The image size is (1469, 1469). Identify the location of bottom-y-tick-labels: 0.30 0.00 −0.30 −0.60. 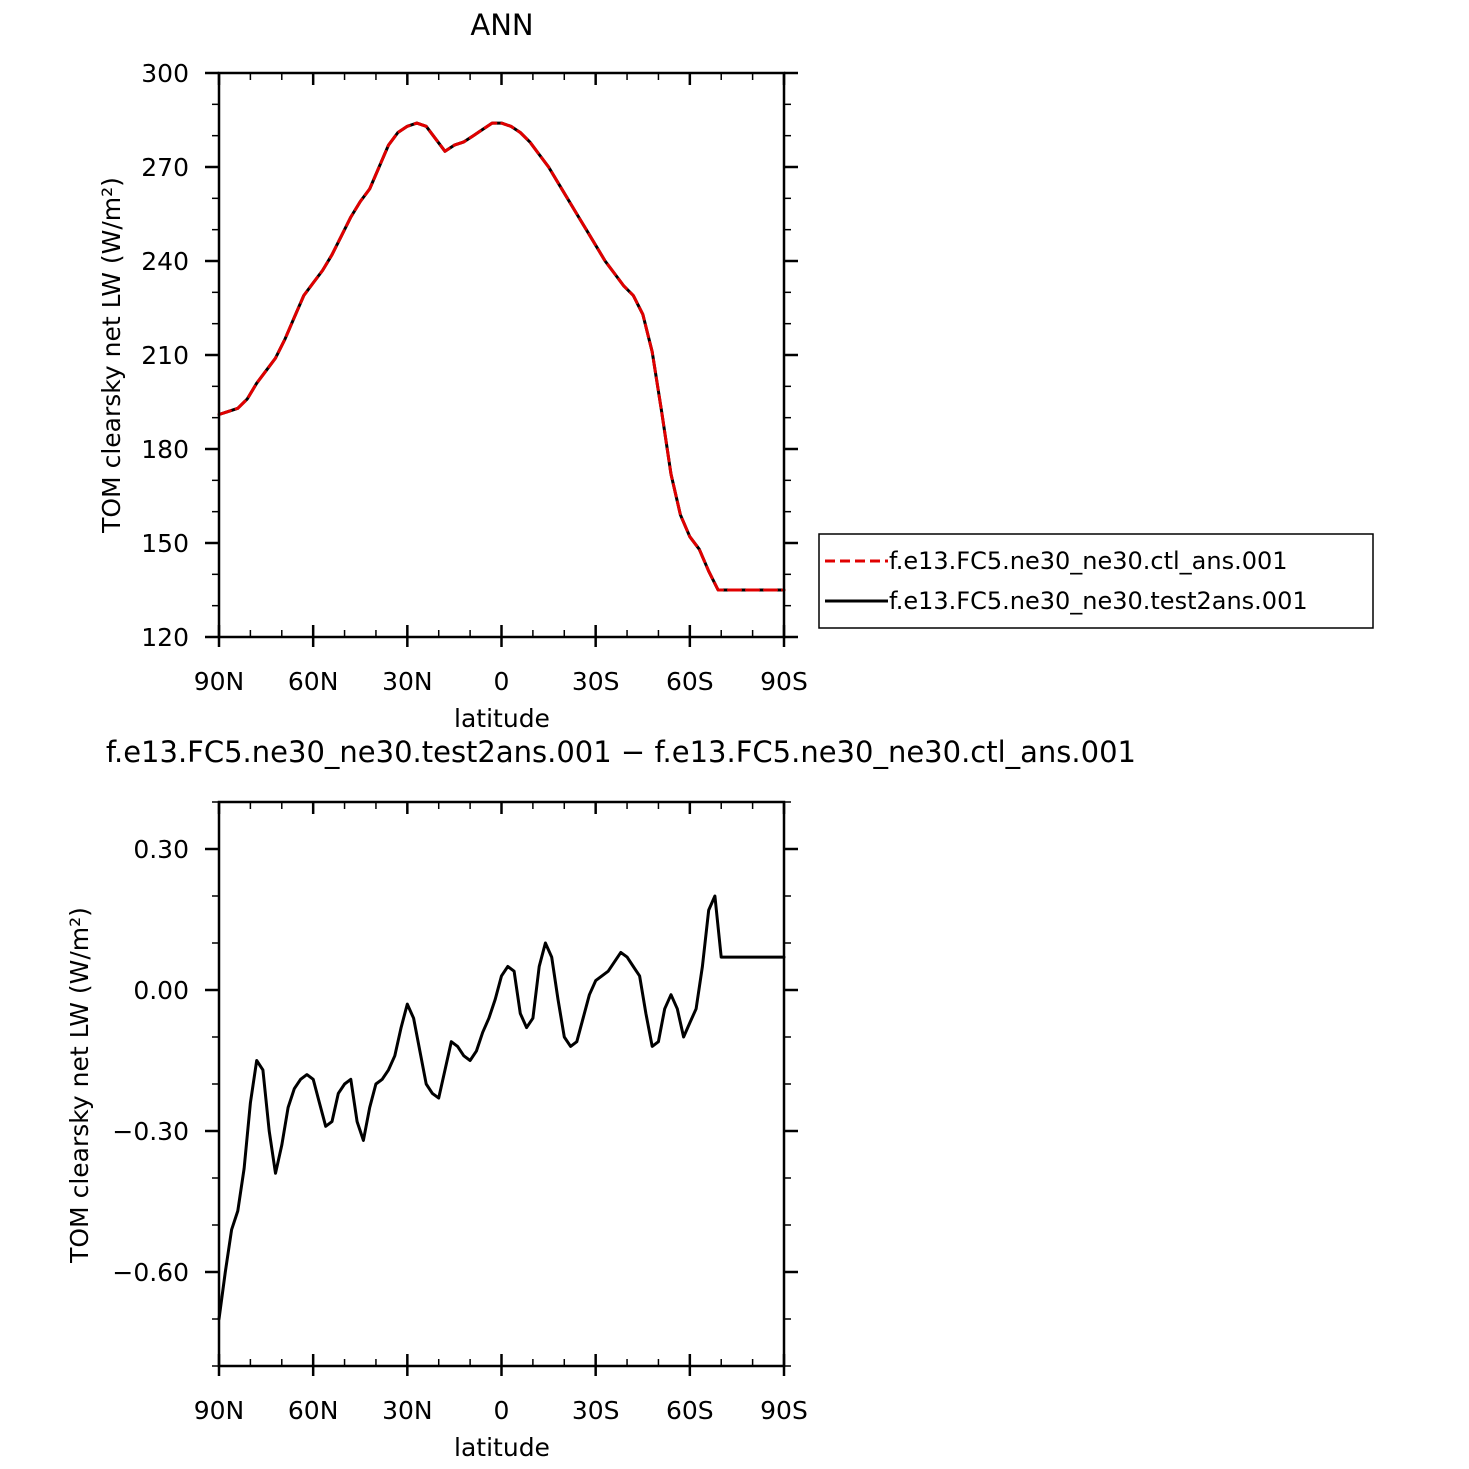
(150, 1061).